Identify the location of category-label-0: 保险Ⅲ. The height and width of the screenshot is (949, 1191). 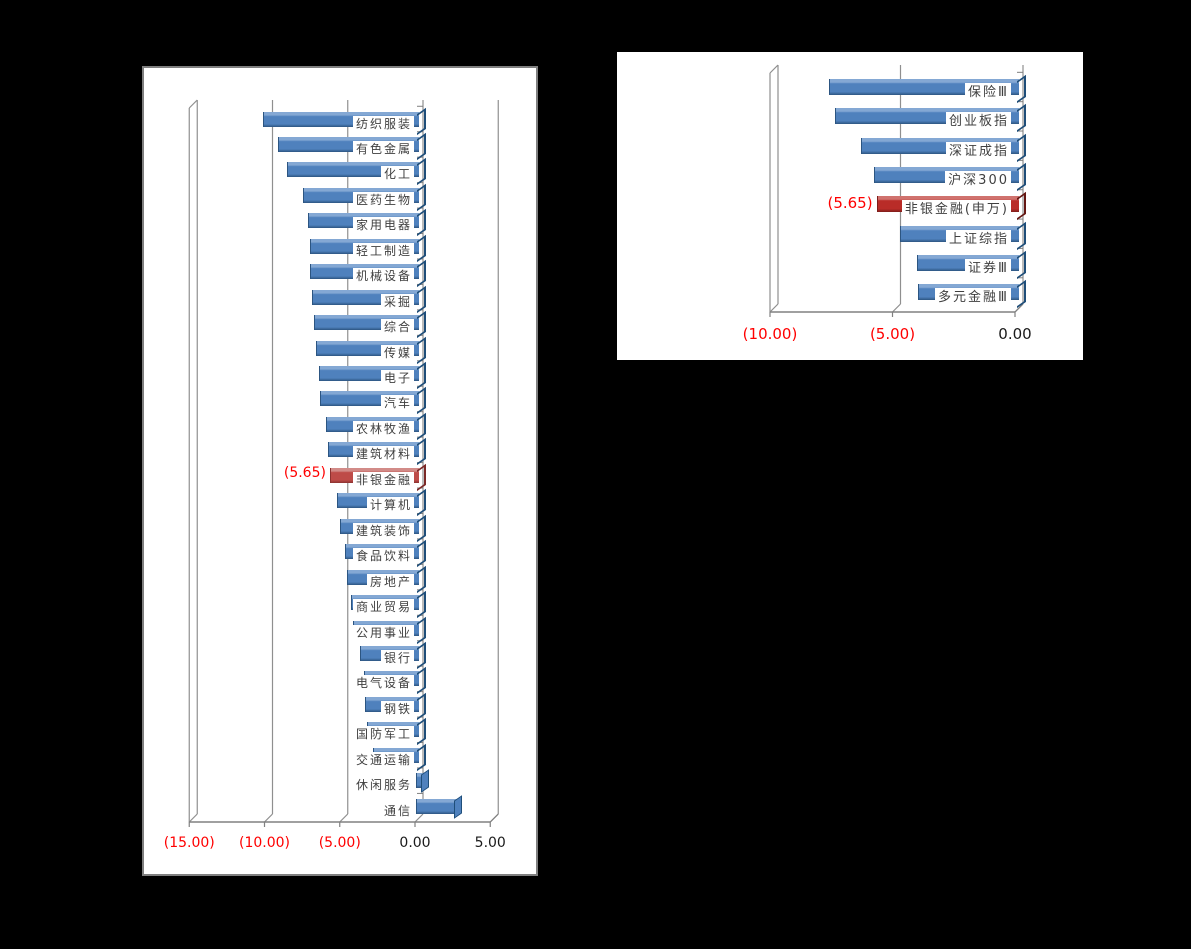
(988, 92).